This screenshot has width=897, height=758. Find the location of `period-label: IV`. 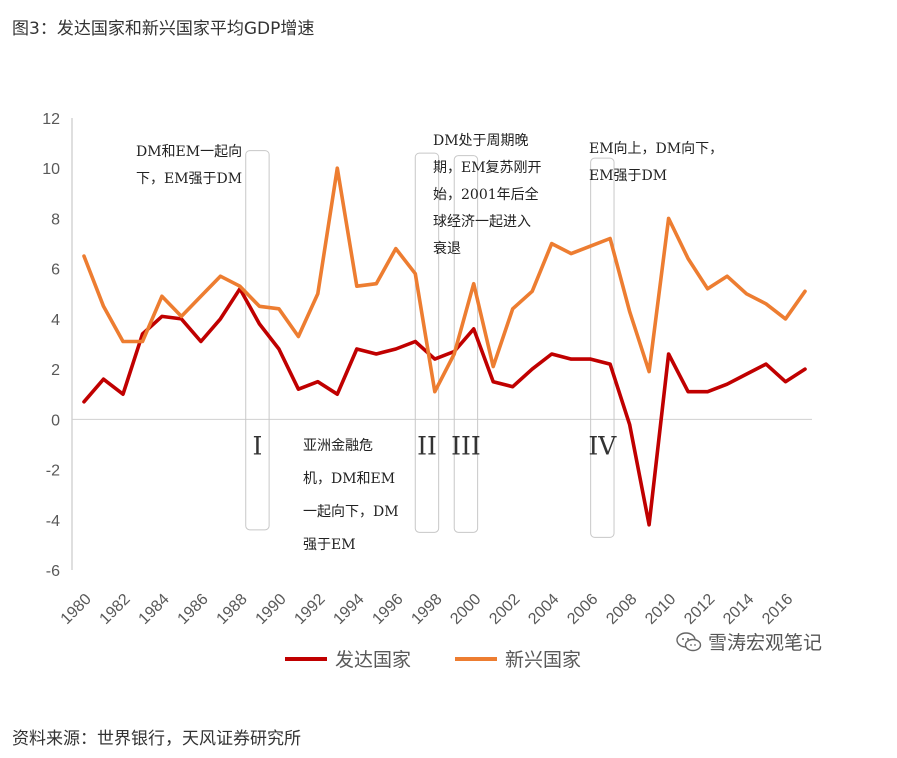

period-label: IV is located at coordinates (602, 445).